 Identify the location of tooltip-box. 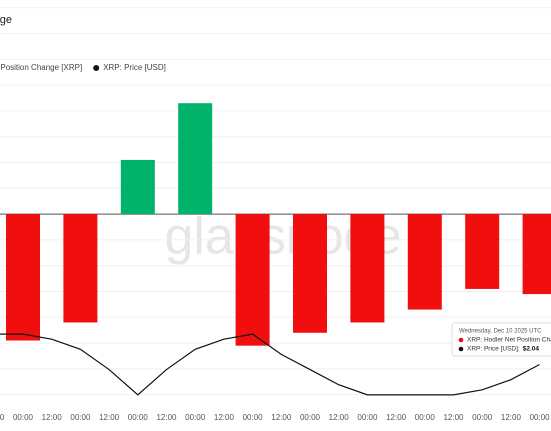
(501, 339).